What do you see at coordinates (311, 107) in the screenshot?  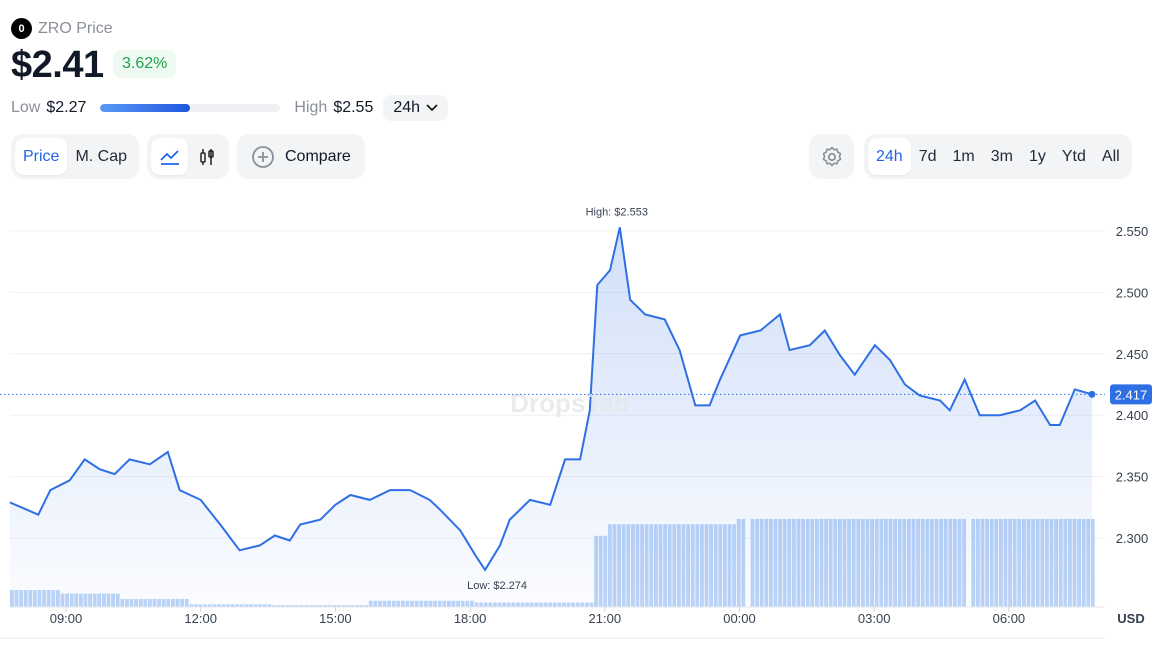 I see `high-label: High` at bounding box center [311, 107].